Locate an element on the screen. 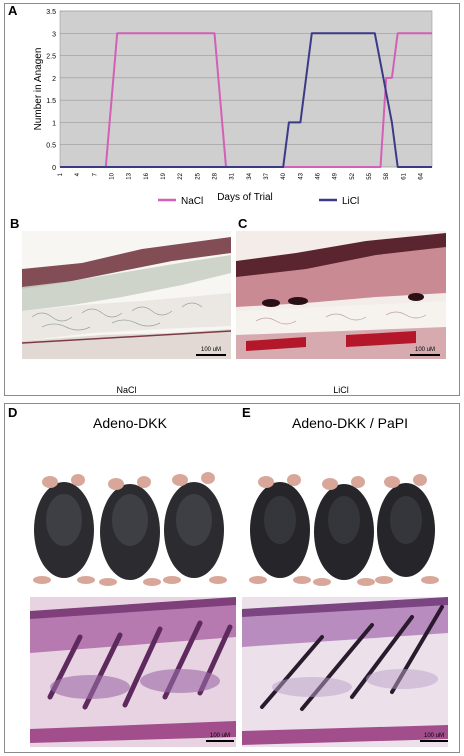  x-tick-label: 64 is located at coordinates (422, 175).